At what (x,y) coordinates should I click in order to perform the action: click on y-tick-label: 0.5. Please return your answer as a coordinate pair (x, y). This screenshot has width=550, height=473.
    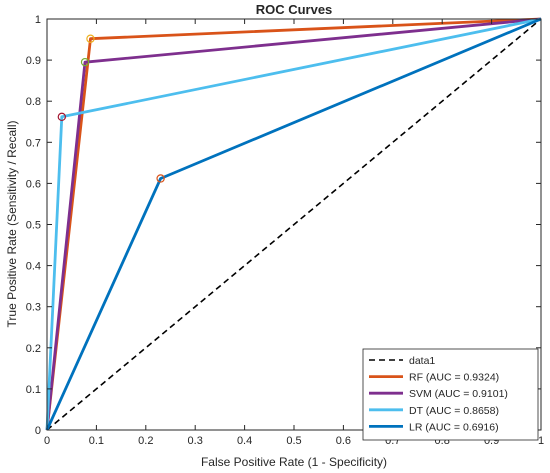
    Looking at the image, I should click on (33, 226).